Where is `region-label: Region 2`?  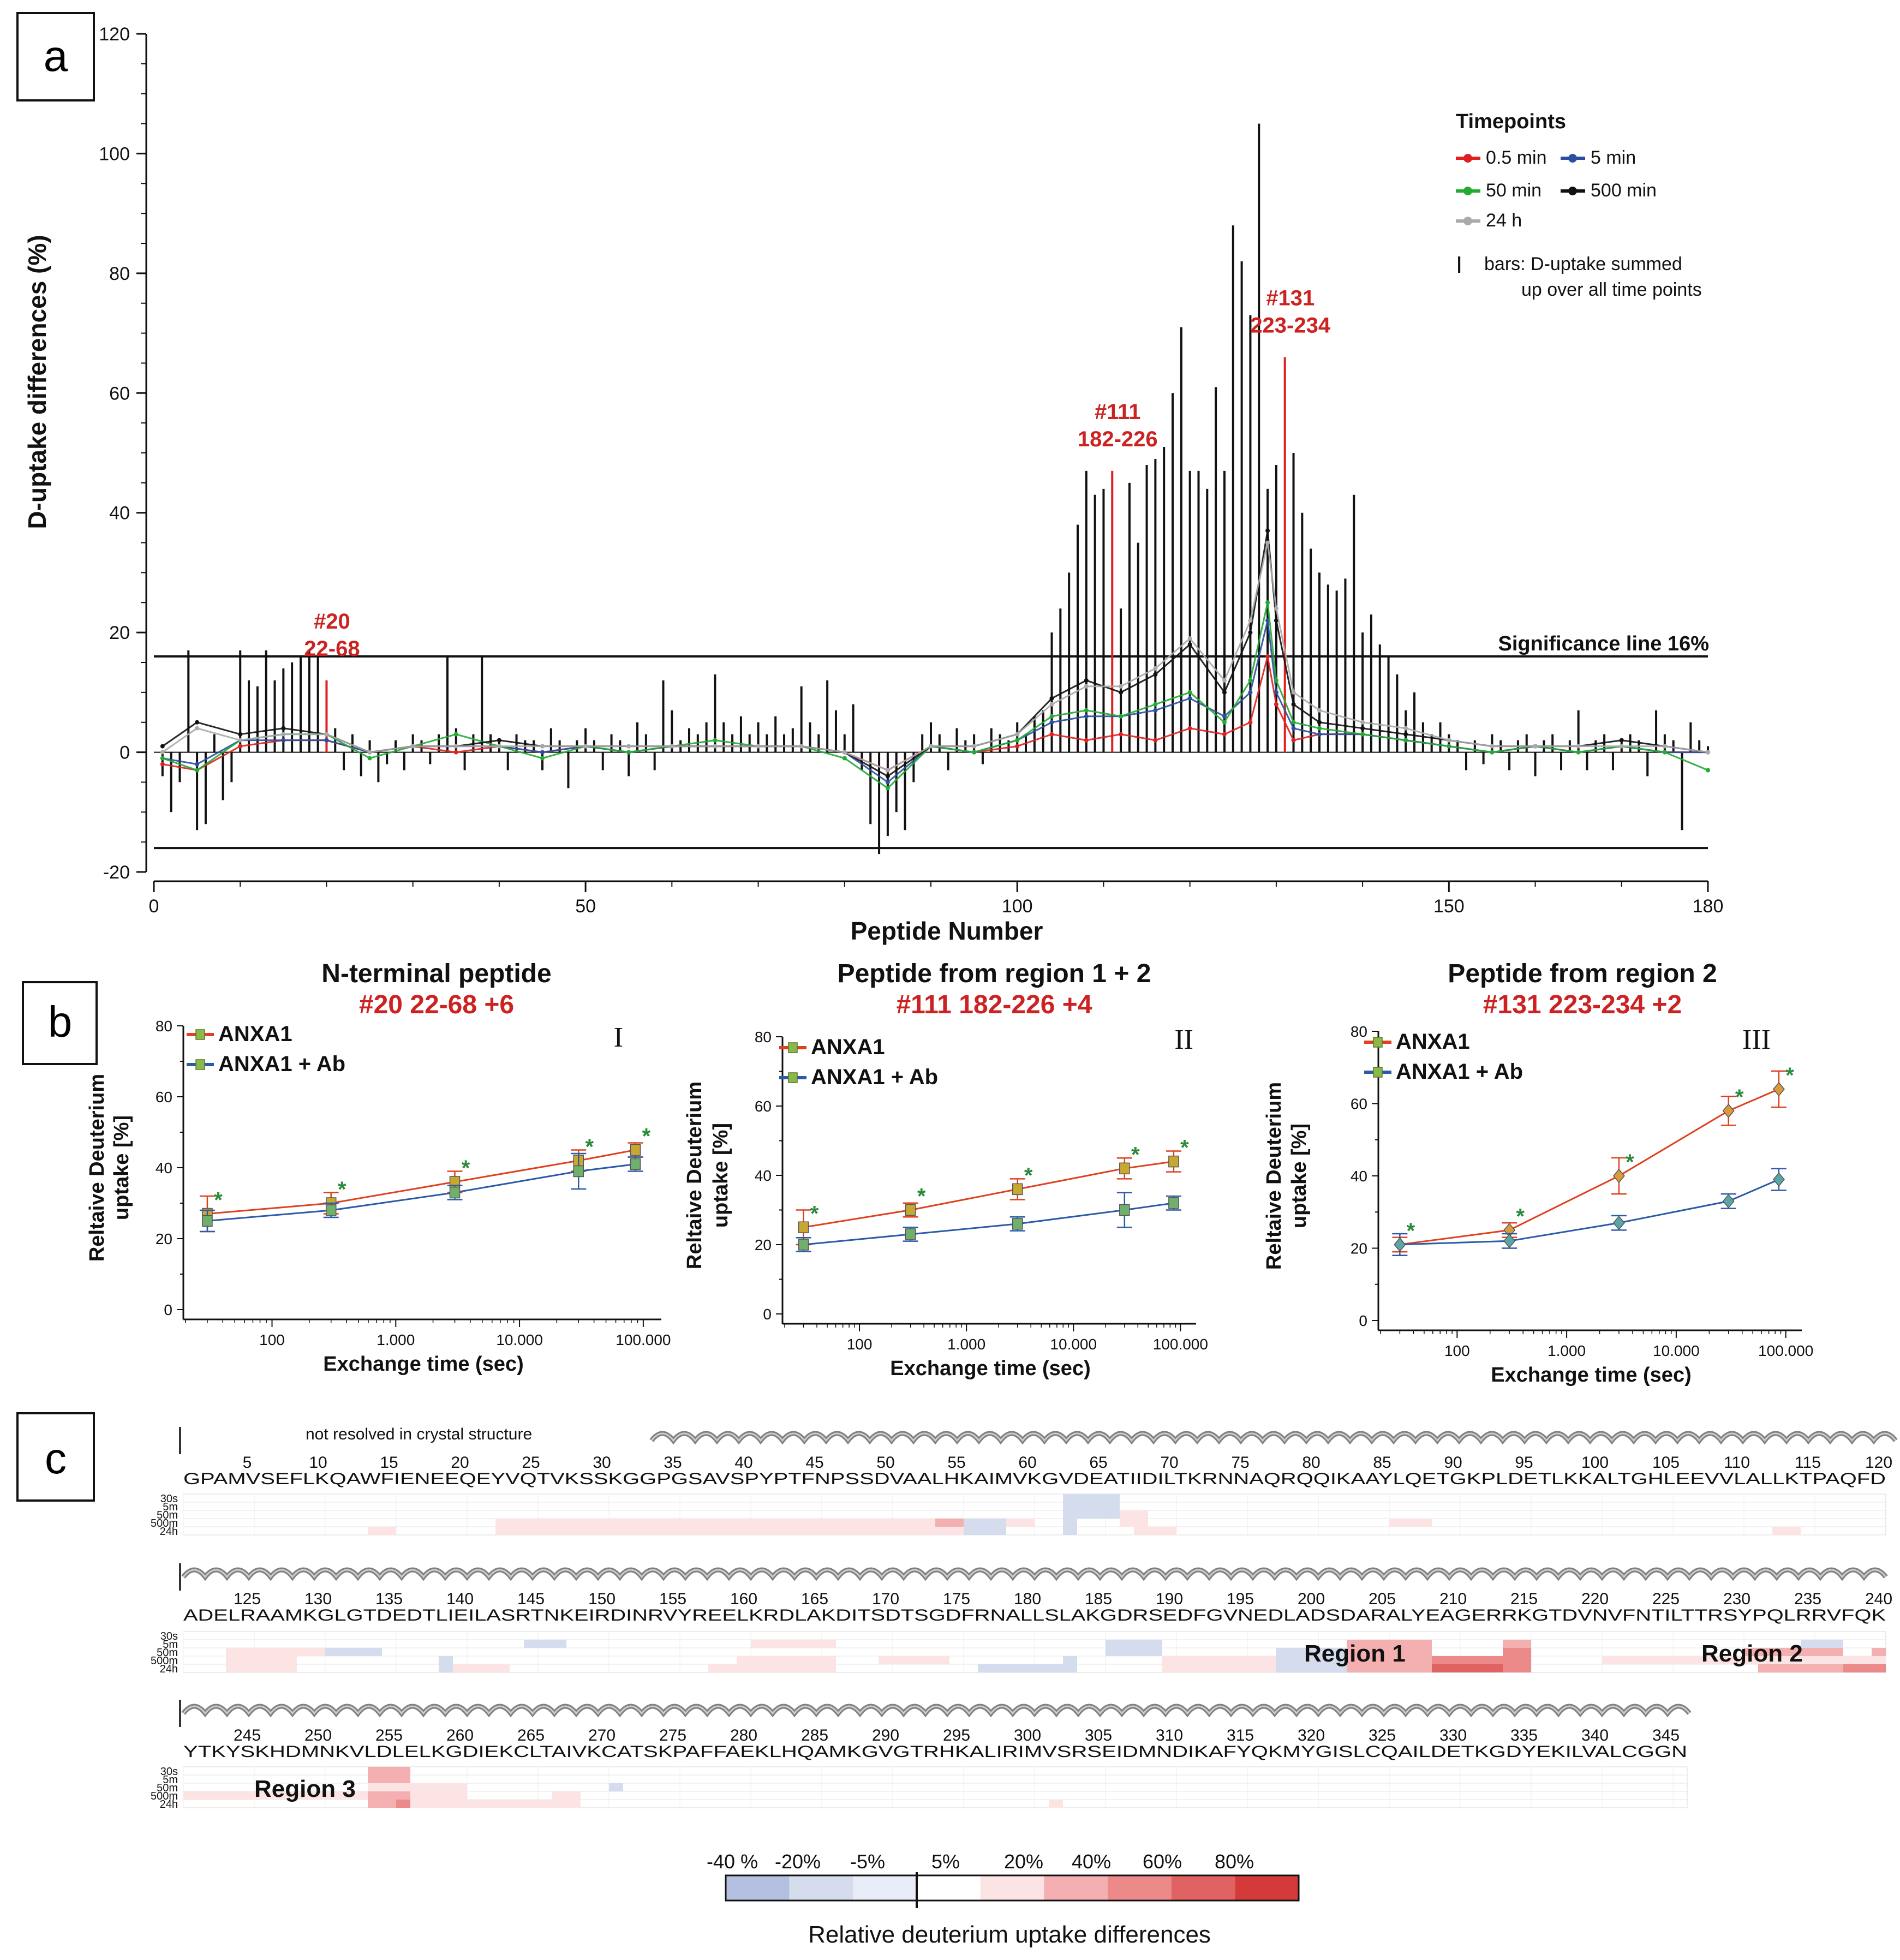 region-label: Region 2 is located at coordinates (1752, 1653).